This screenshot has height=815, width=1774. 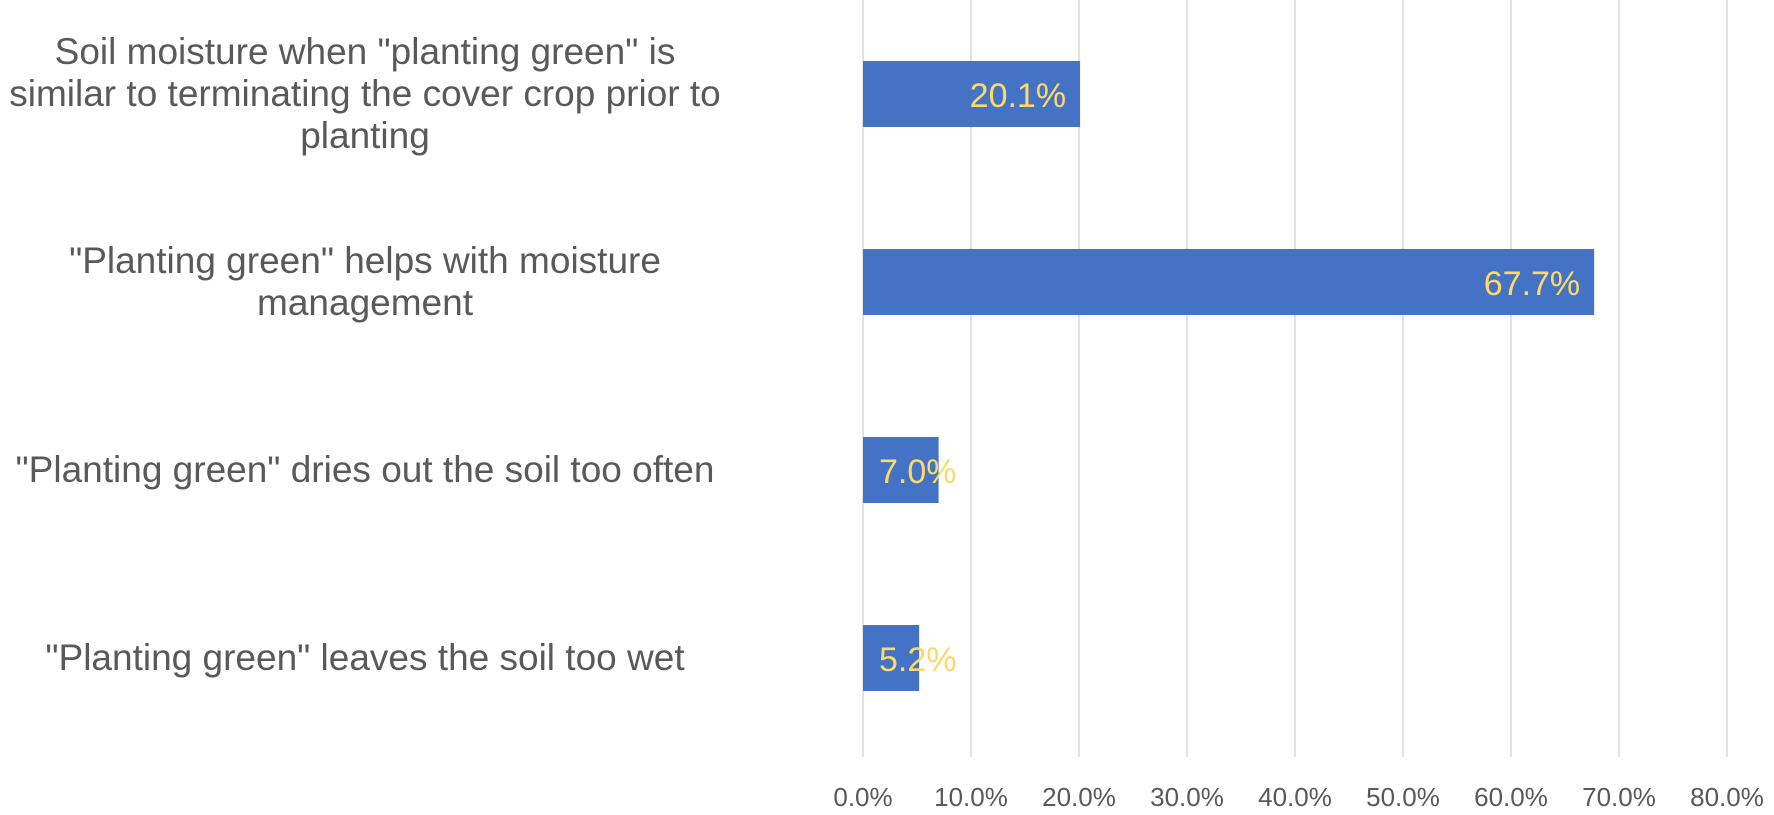 What do you see at coordinates (1018, 96) in the screenshot?
I see `data-label: 20.1%` at bounding box center [1018, 96].